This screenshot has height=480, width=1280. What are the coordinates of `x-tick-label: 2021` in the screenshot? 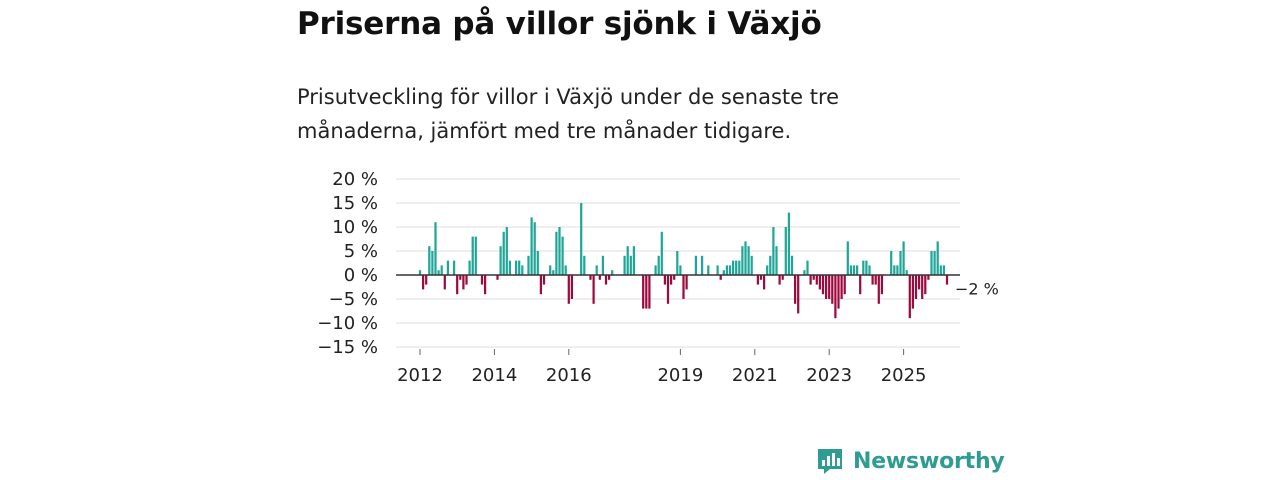 It's located at (755, 375).